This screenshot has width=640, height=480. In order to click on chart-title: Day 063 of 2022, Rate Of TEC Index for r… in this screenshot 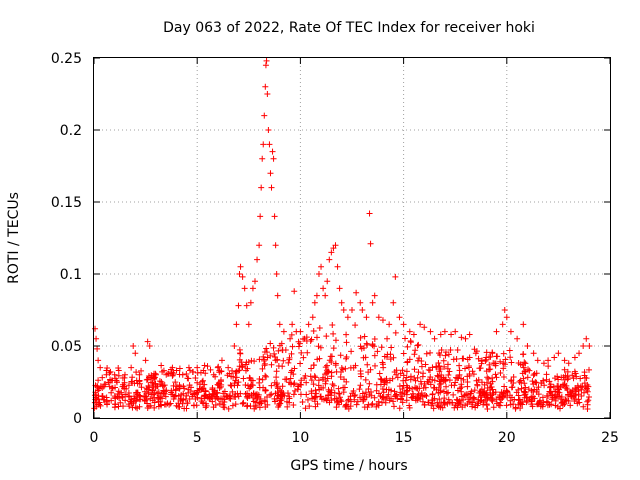, I will do `click(349, 28)`.